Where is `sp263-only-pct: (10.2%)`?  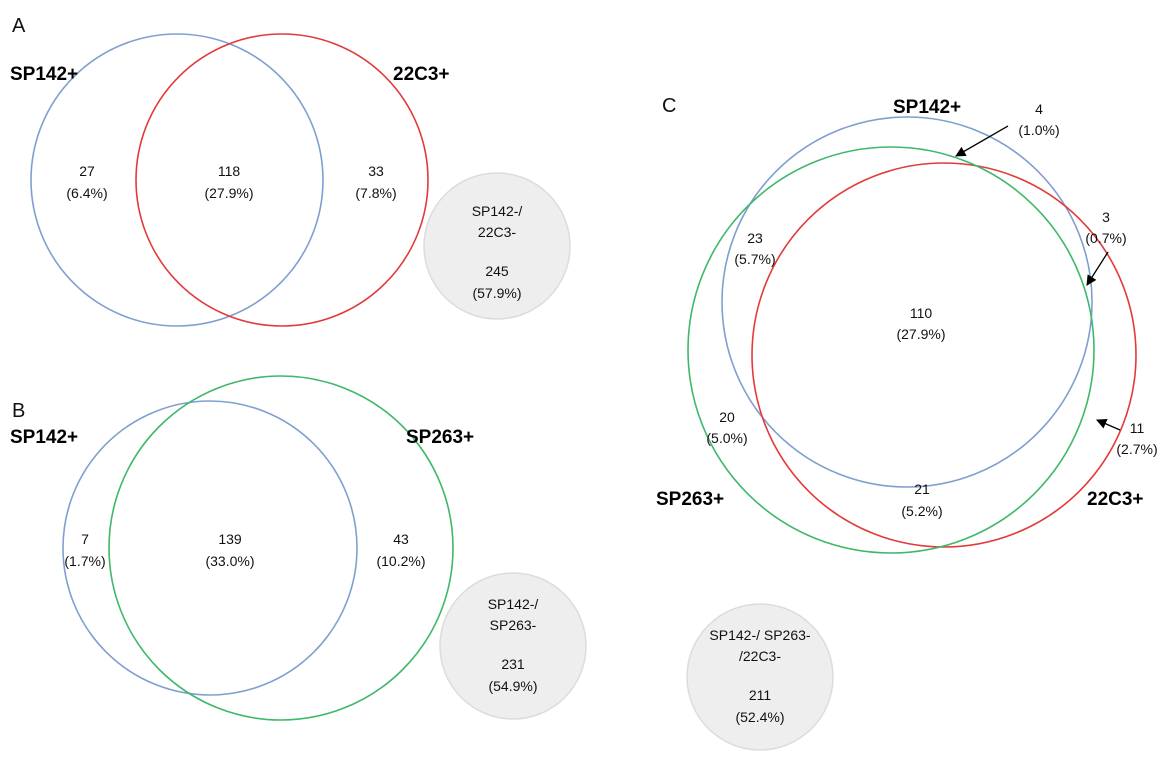 sp263-only-pct: (10.2%) is located at coordinates (400, 561).